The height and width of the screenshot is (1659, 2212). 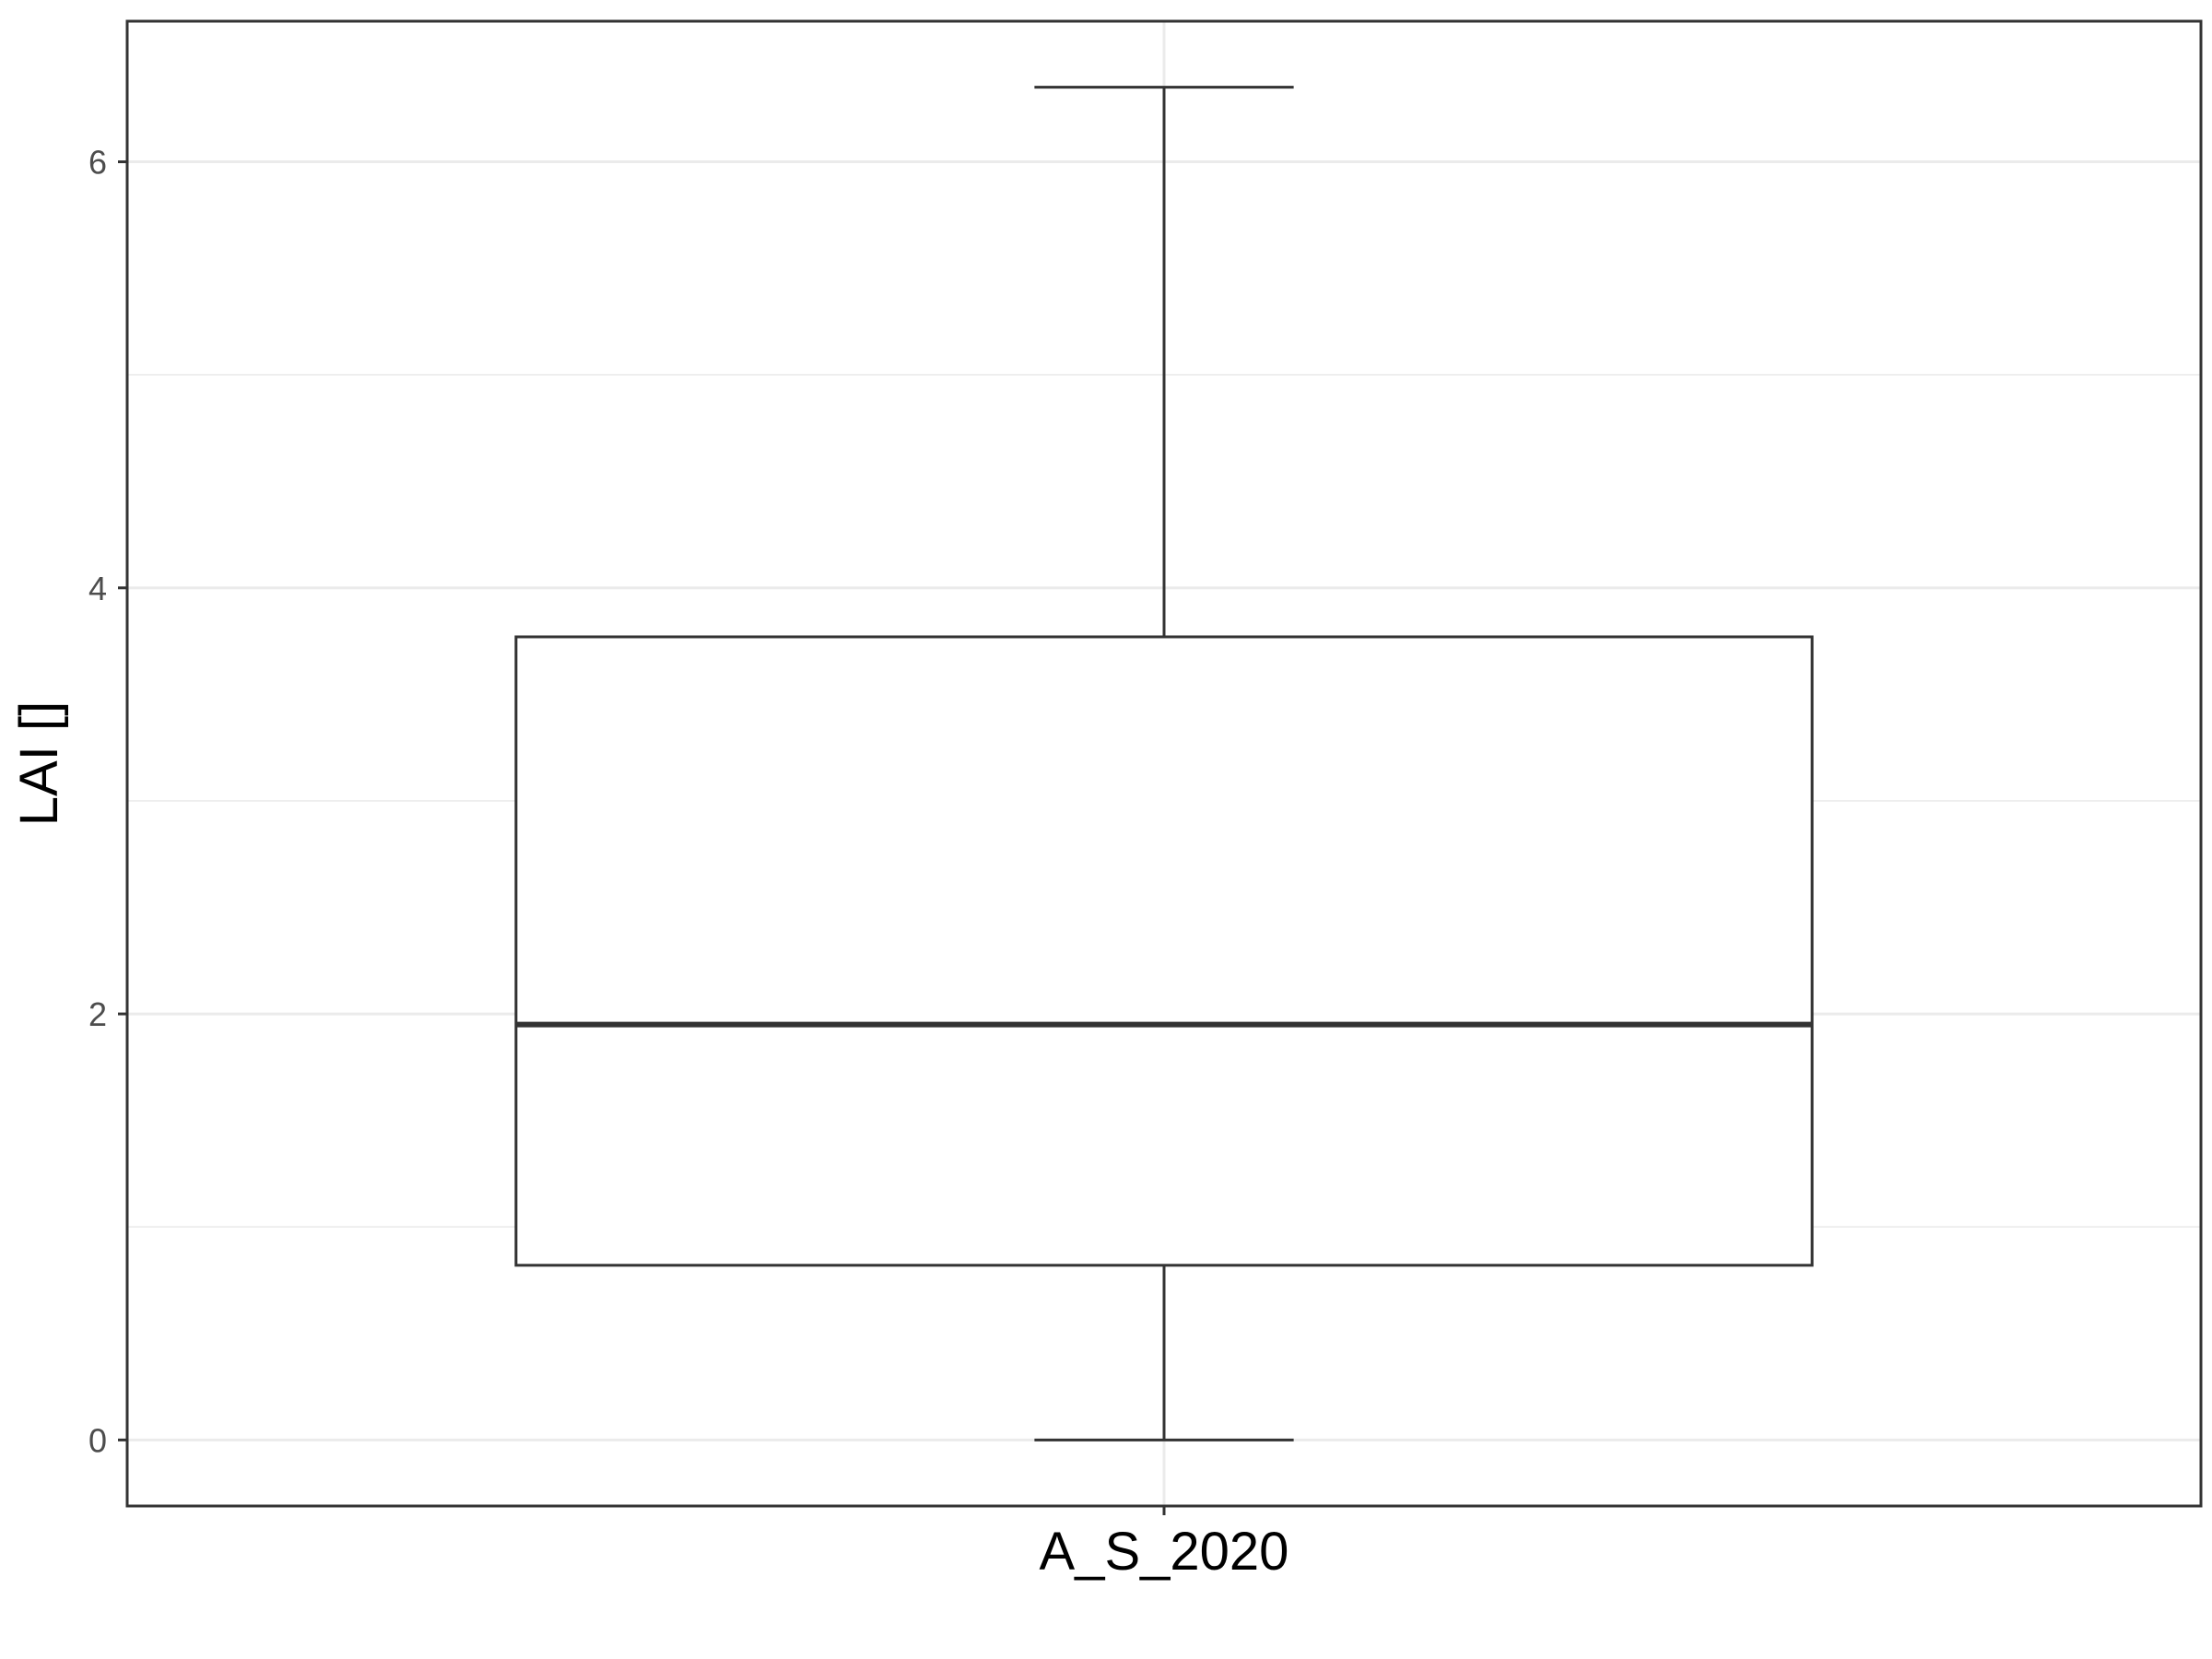 What do you see at coordinates (97, 163) in the screenshot?
I see `y-tick-label: 6` at bounding box center [97, 163].